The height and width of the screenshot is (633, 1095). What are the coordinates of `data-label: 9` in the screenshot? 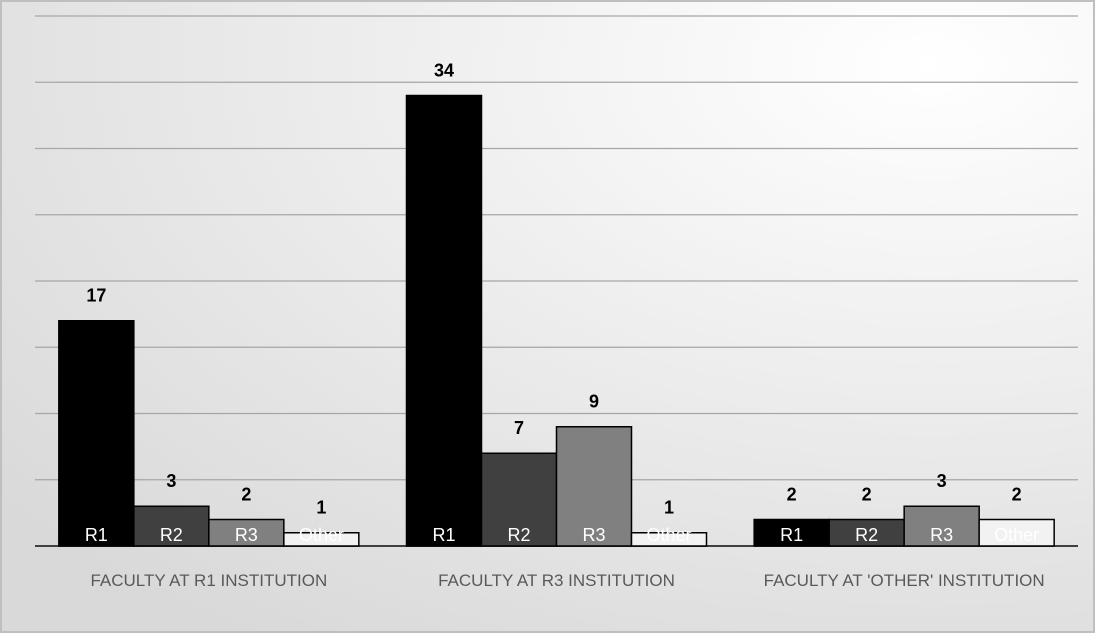 It's located at (594, 402).